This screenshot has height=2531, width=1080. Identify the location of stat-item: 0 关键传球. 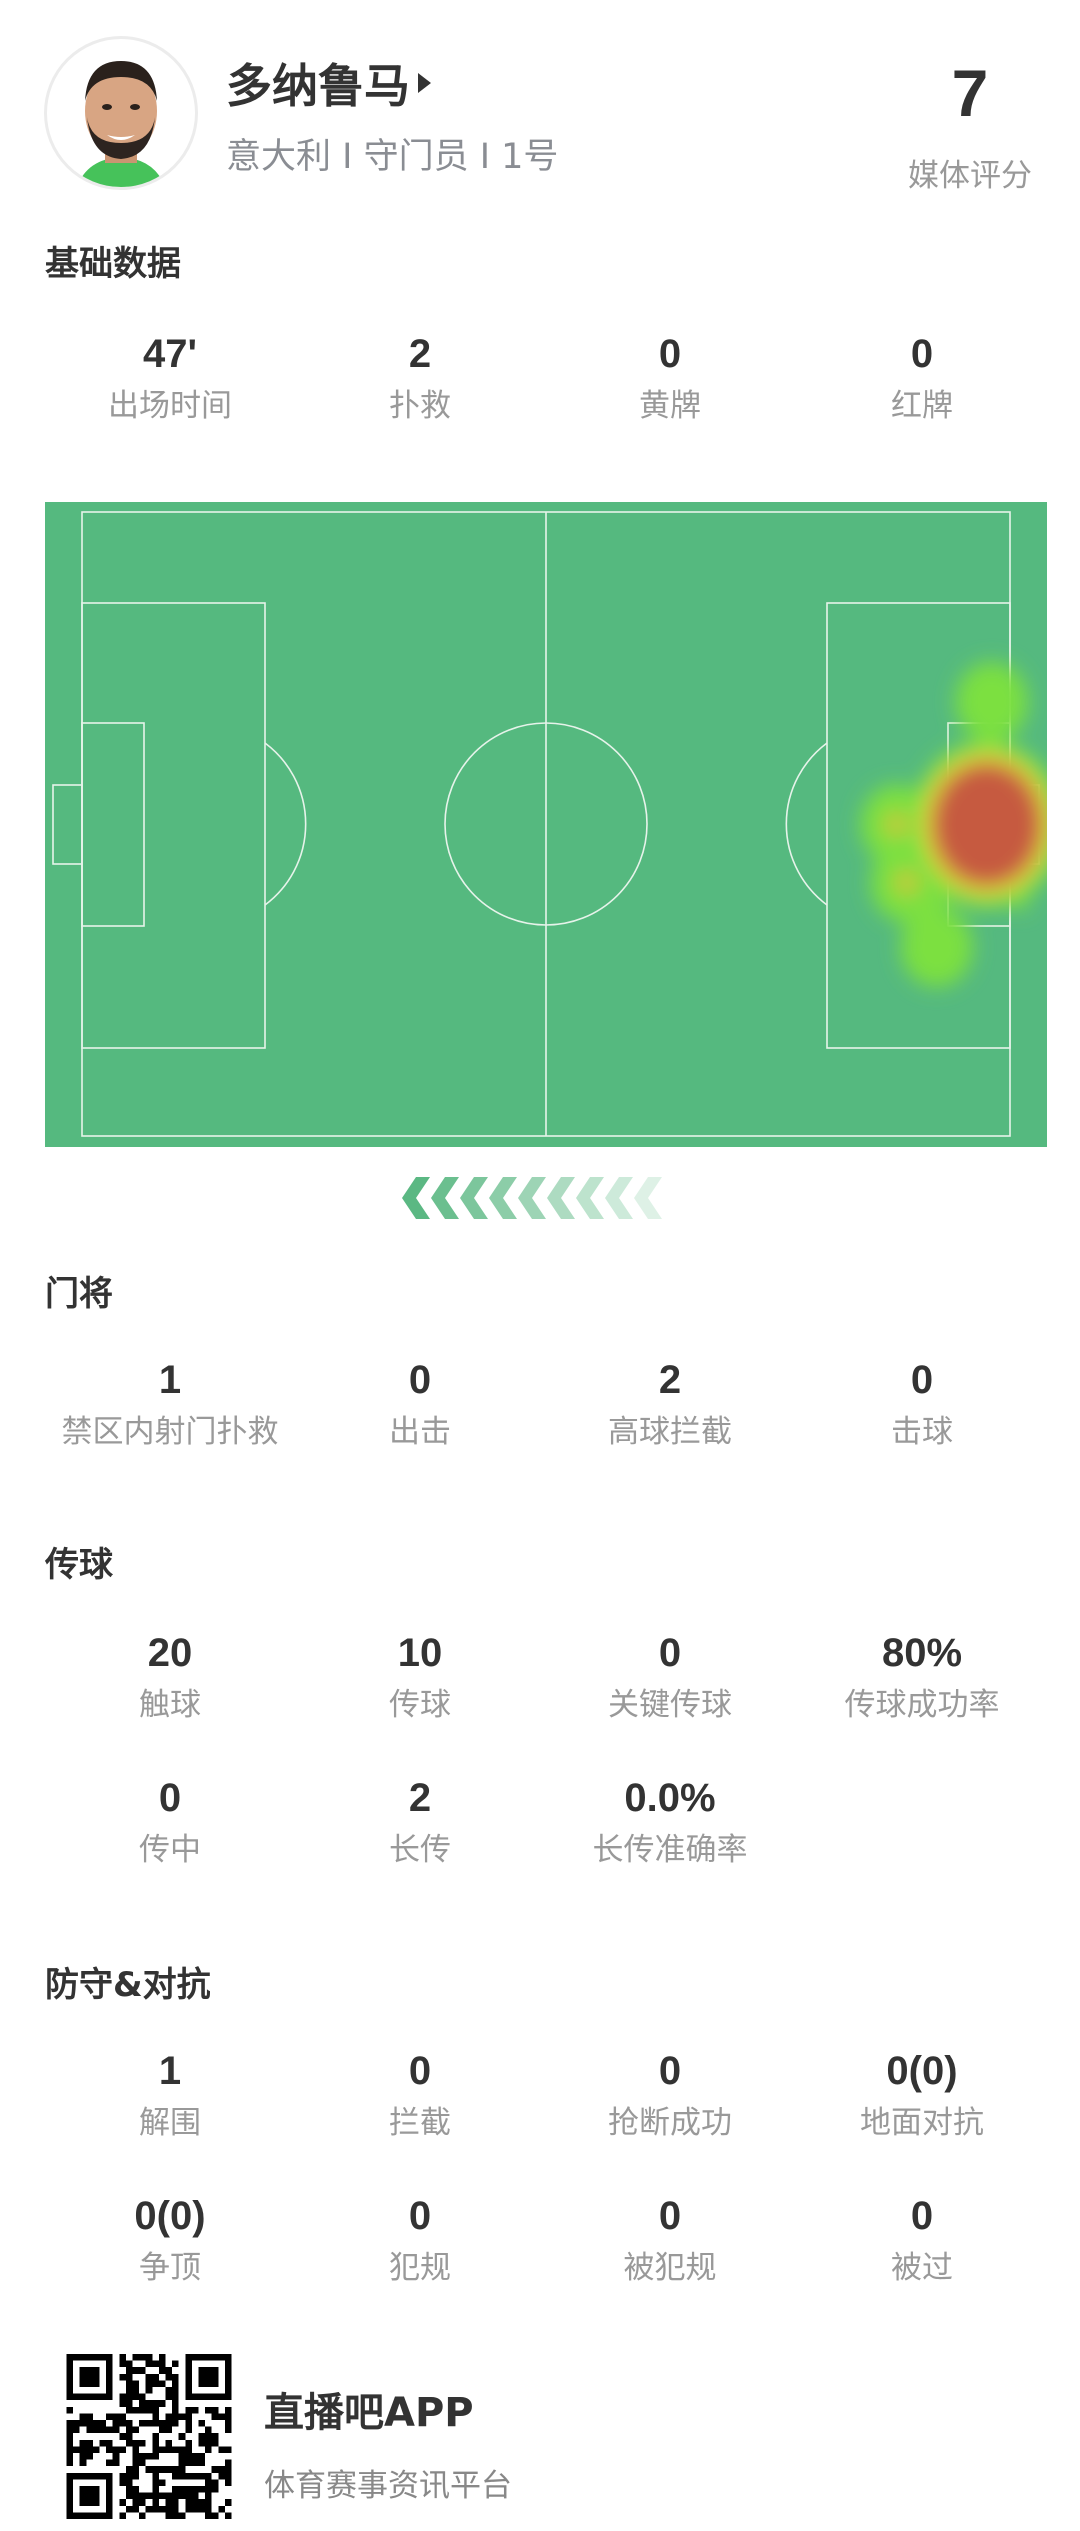
(670, 1677).